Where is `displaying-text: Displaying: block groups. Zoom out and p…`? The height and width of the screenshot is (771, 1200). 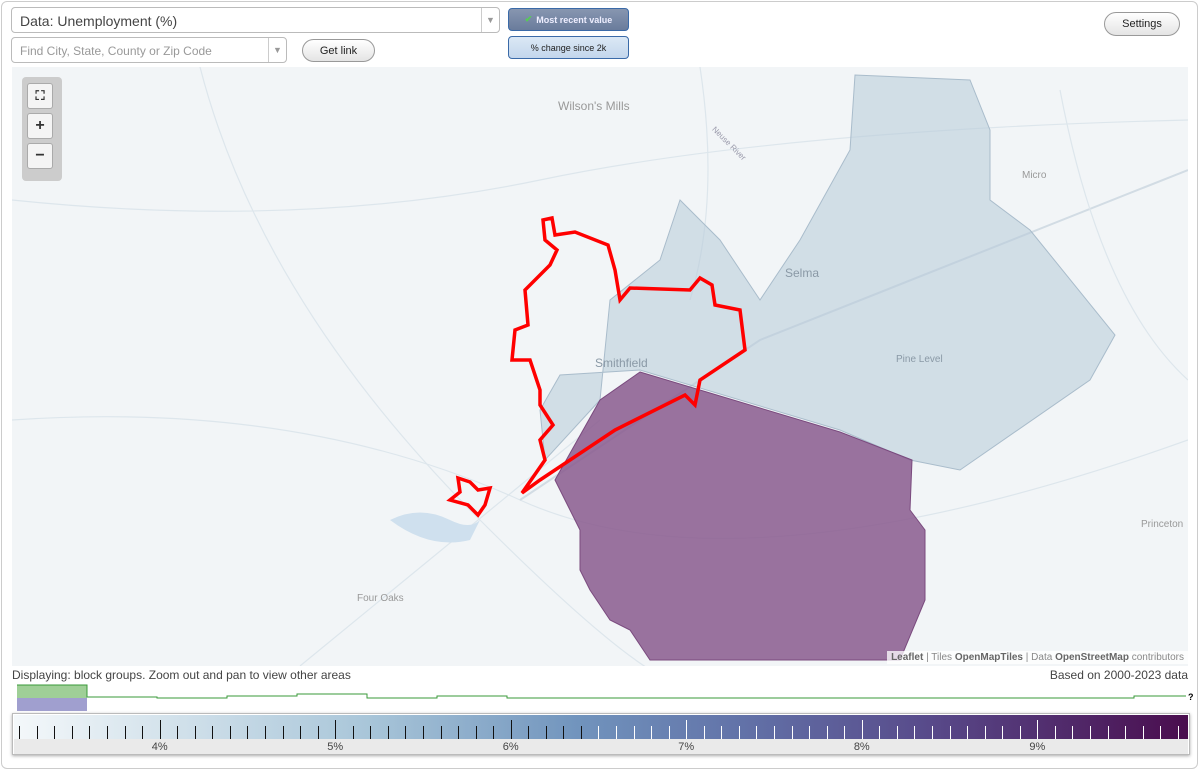
displaying-text: Displaying: block groups. Zoom out and p… is located at coordinates (181, 675).